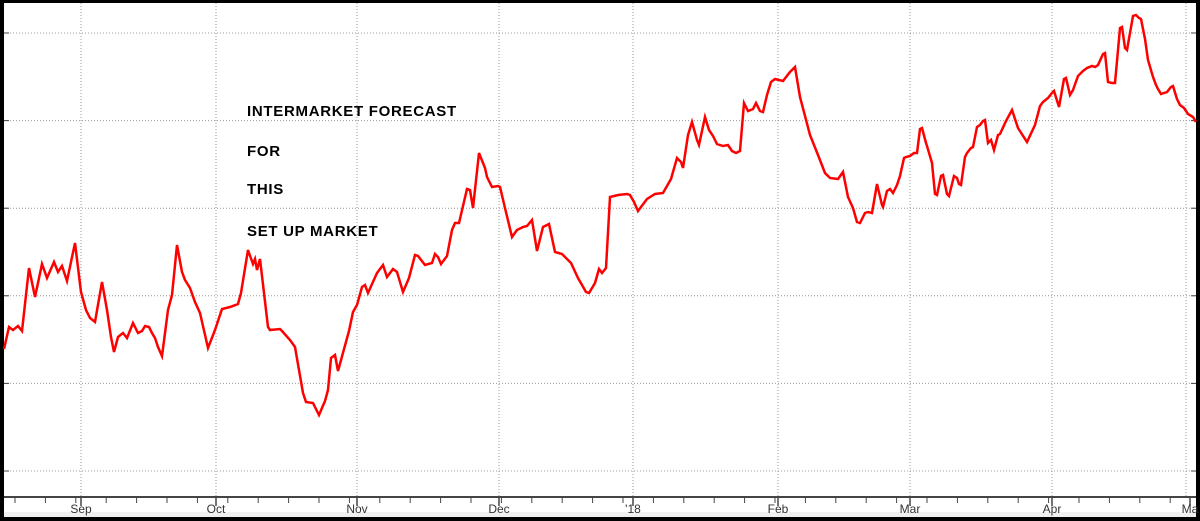  I want to click on x-axis-label-apr: Apr, so click(1052, 509).